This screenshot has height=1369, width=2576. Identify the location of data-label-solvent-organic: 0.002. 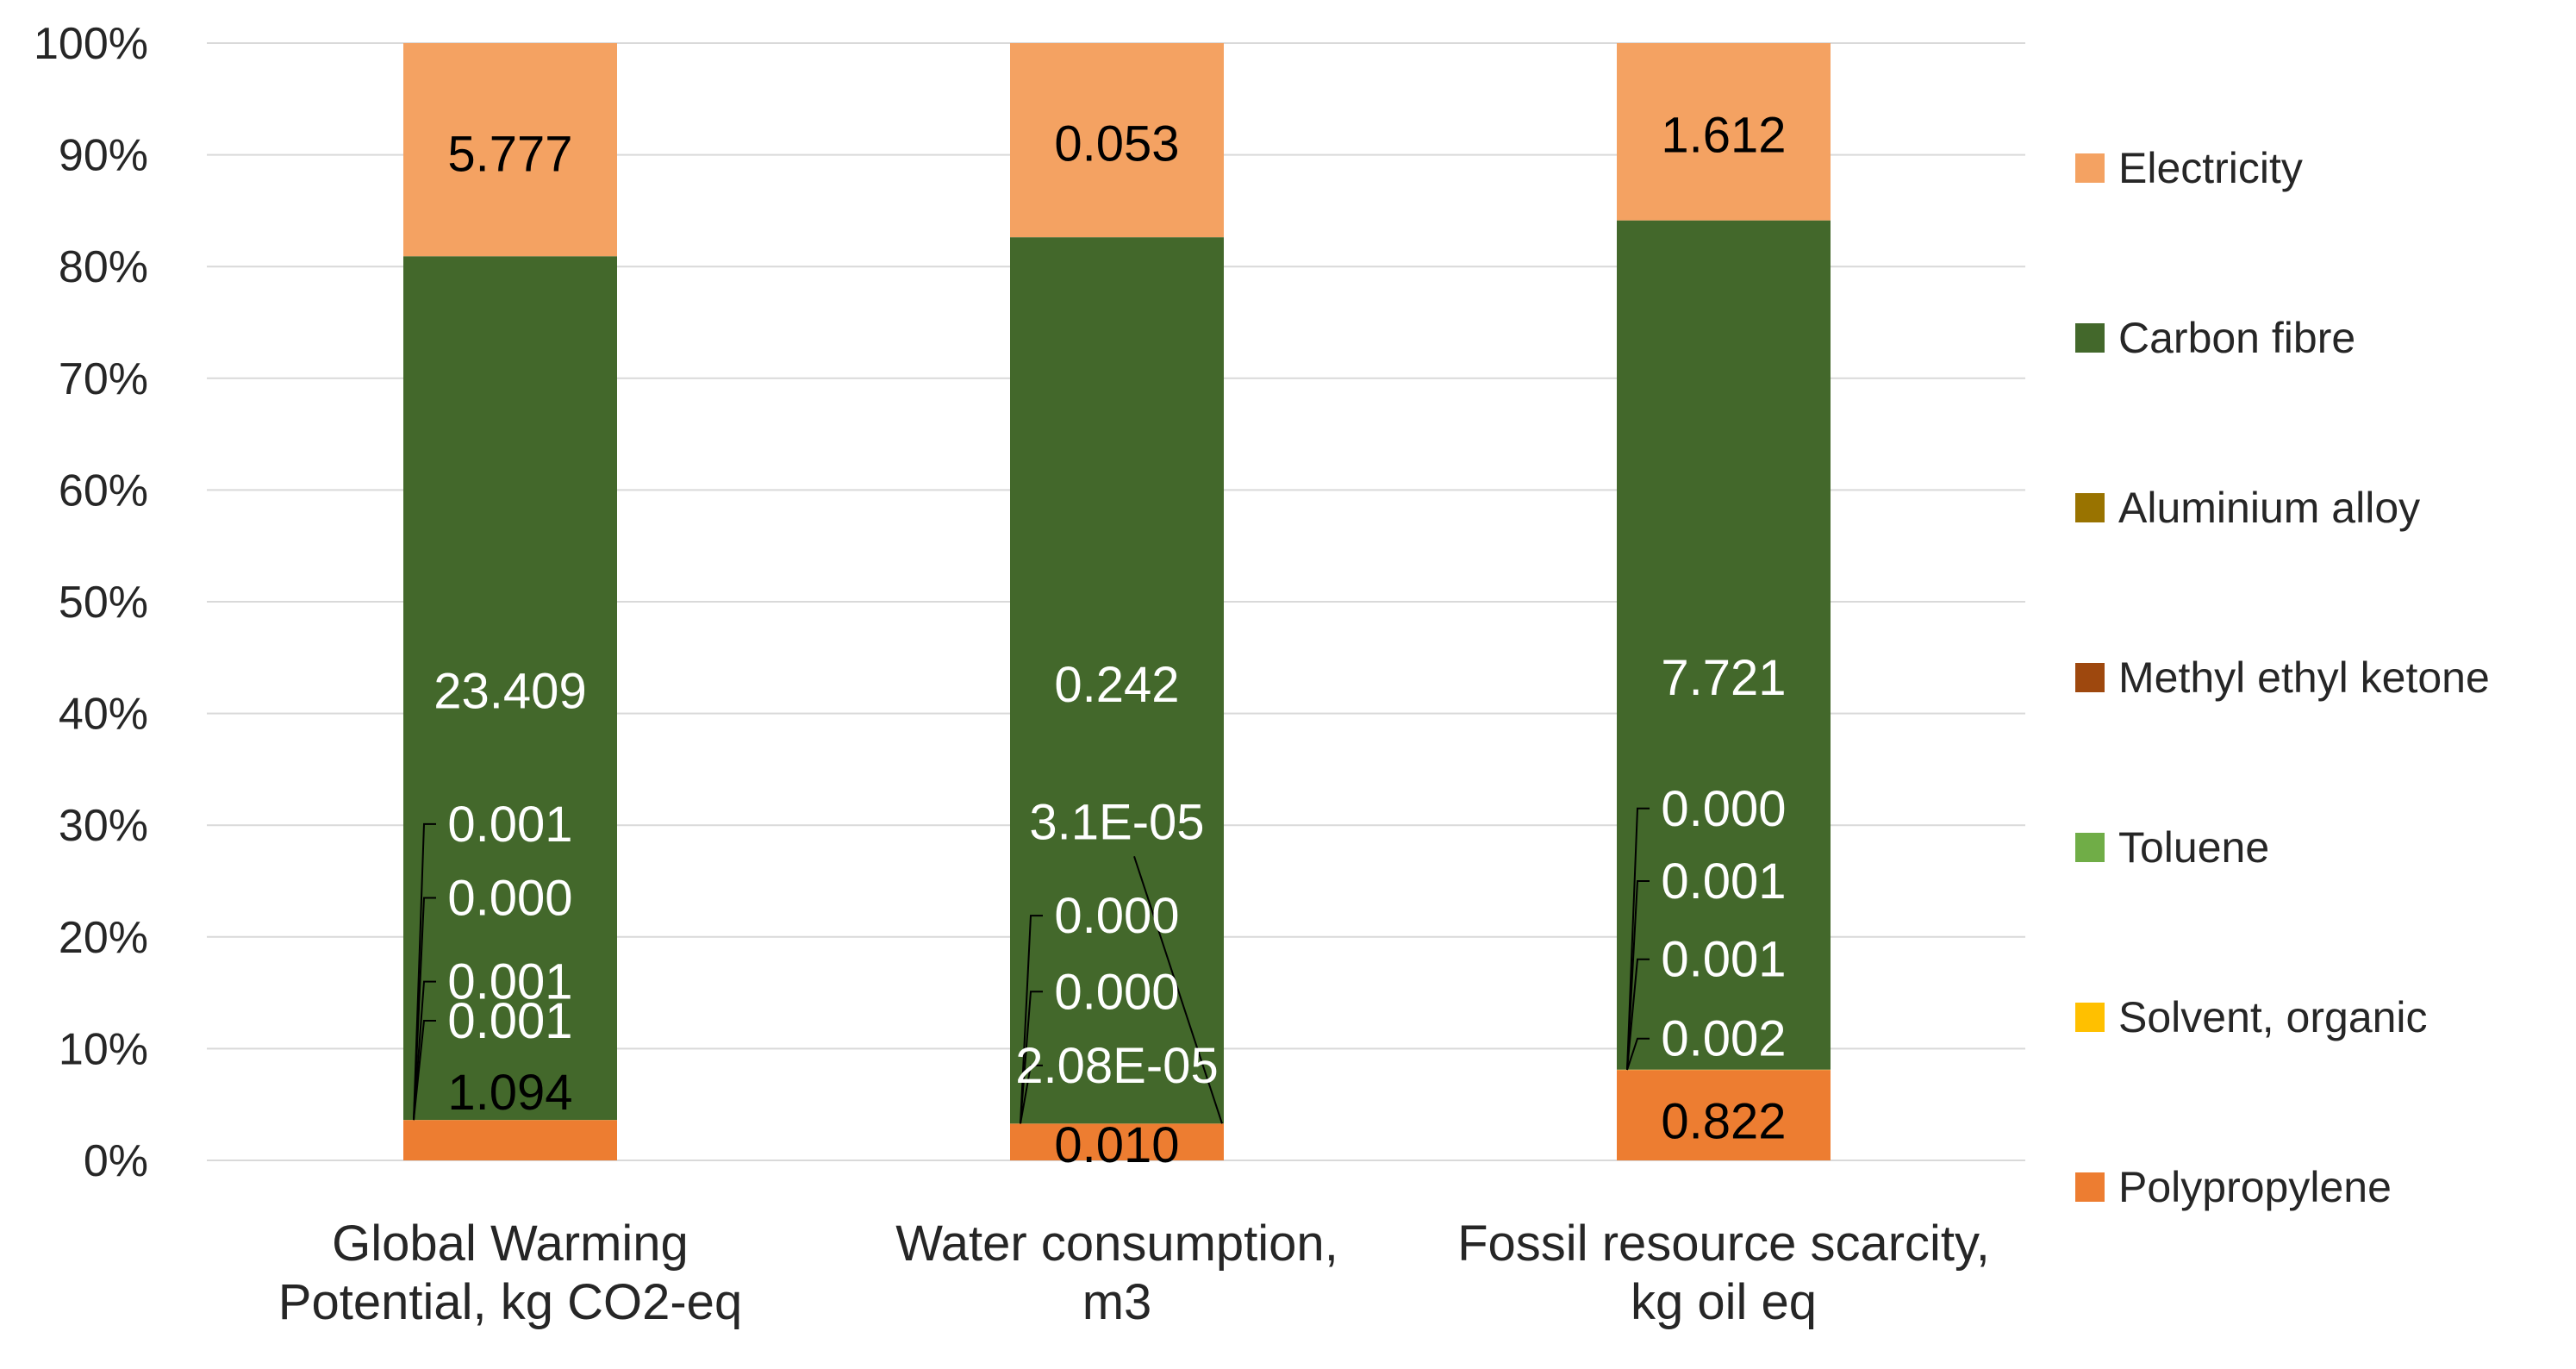
(1723, 1039).